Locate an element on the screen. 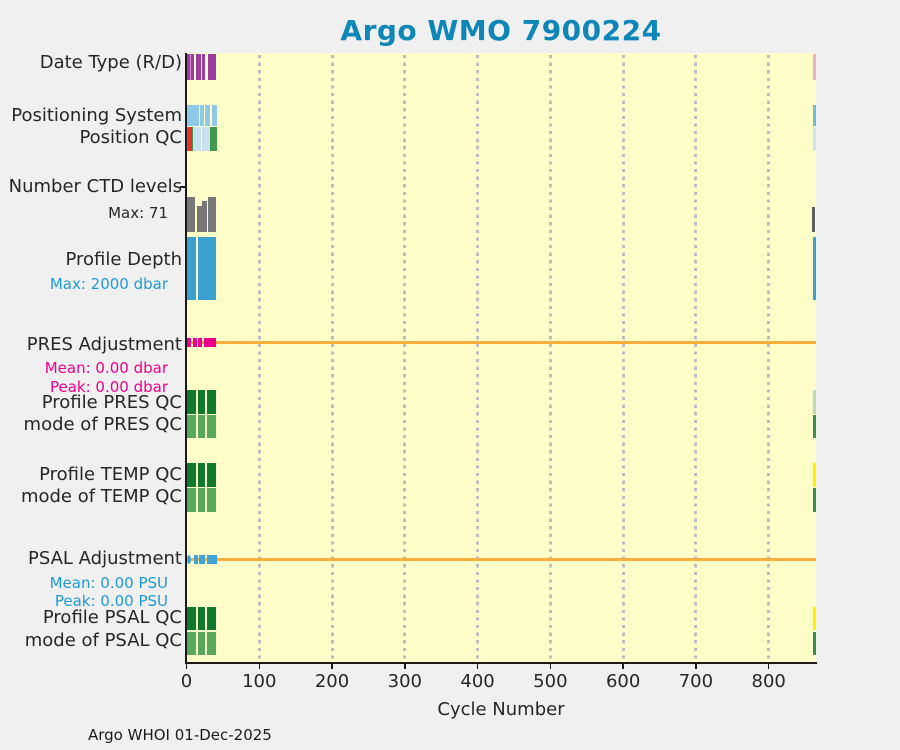 This screenshot has width=900, height=750. x-tick-label: 200 is located at coordinates (332, 681).